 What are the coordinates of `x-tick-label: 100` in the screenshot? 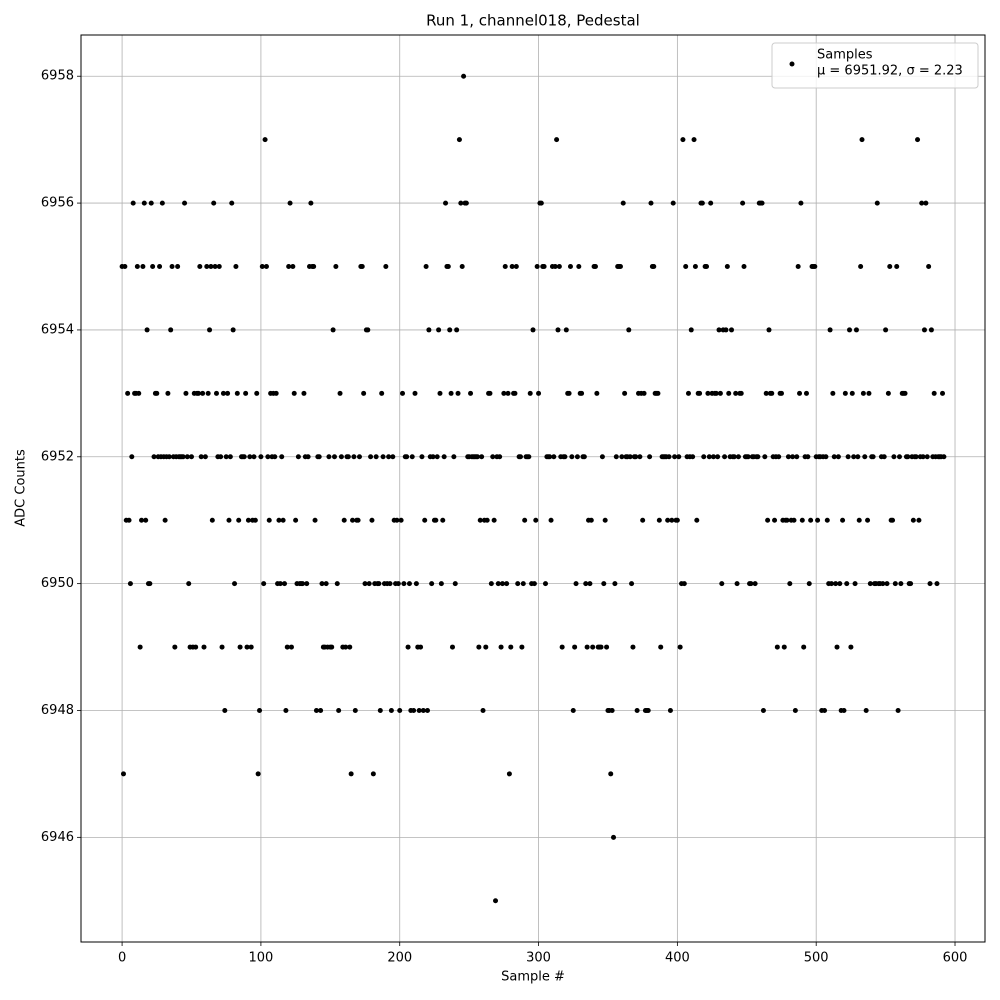 It's located at (260, 958).